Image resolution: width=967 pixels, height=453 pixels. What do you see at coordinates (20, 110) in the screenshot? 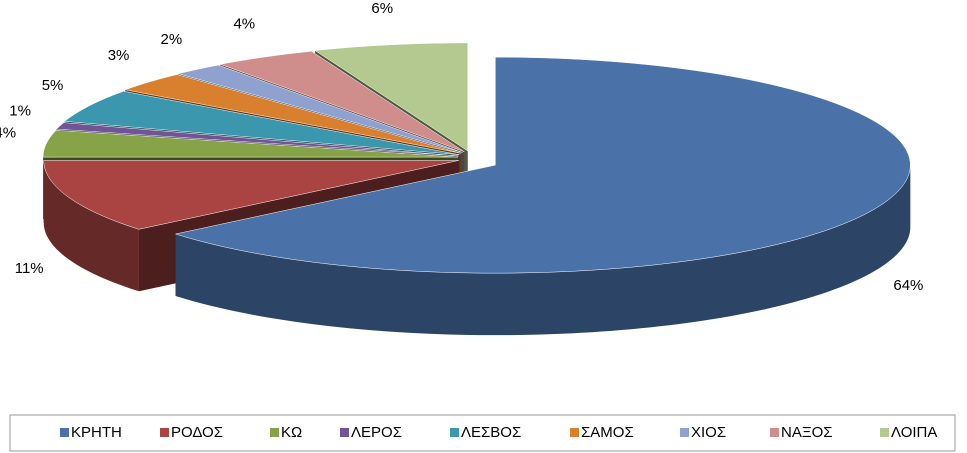
I see `data-label: 1%` at bounding box center [20, 110].